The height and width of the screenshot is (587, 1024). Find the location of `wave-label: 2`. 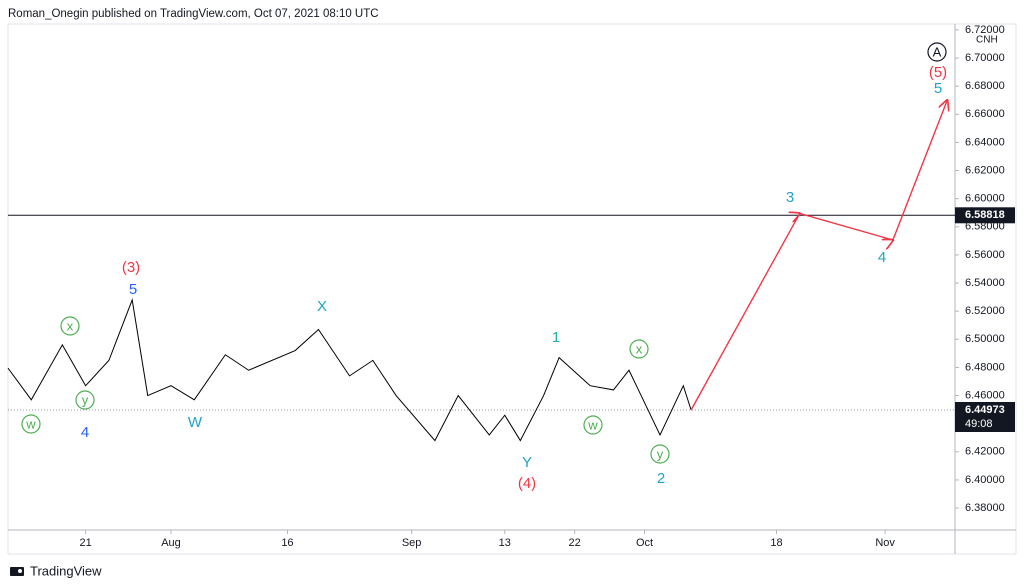

wave-label: 2 is located at coordinates (661, 478).